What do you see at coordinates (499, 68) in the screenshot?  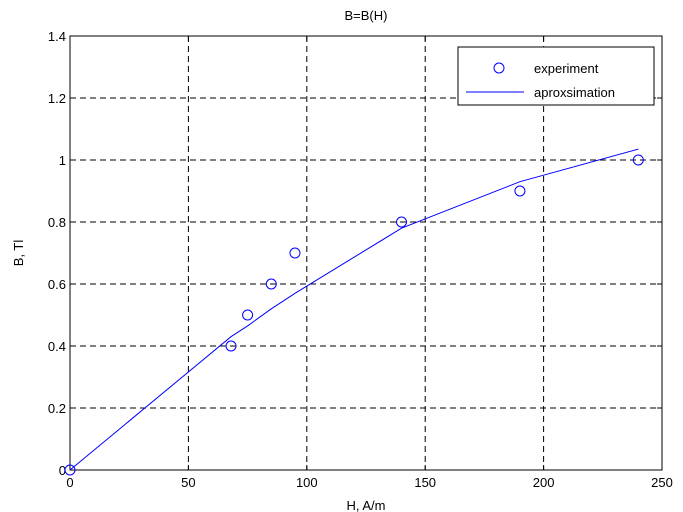 I see `legend-marker-experiment` at bounding box center [499, 68].